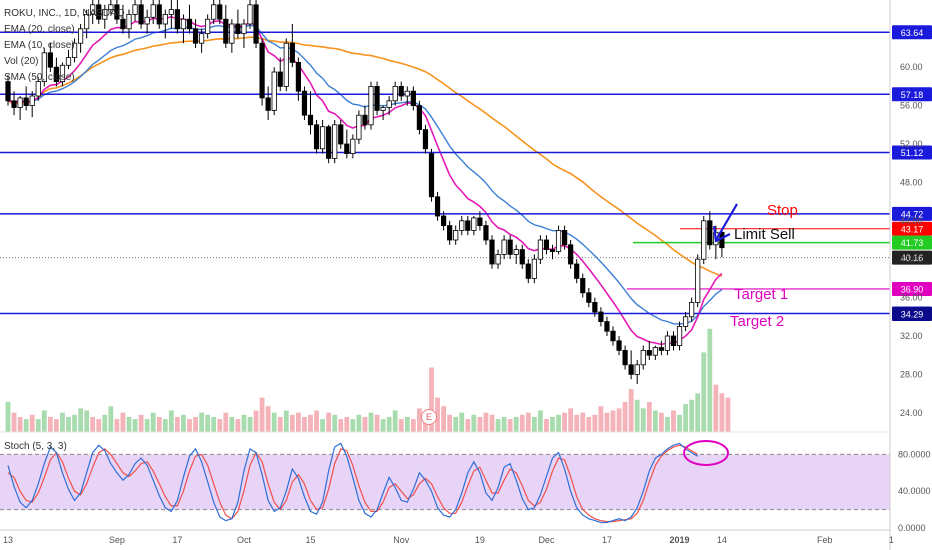 This screenshot has height=550, width=932. I want to click on stoch-tick-label: 0.0000, so click(912, 528).